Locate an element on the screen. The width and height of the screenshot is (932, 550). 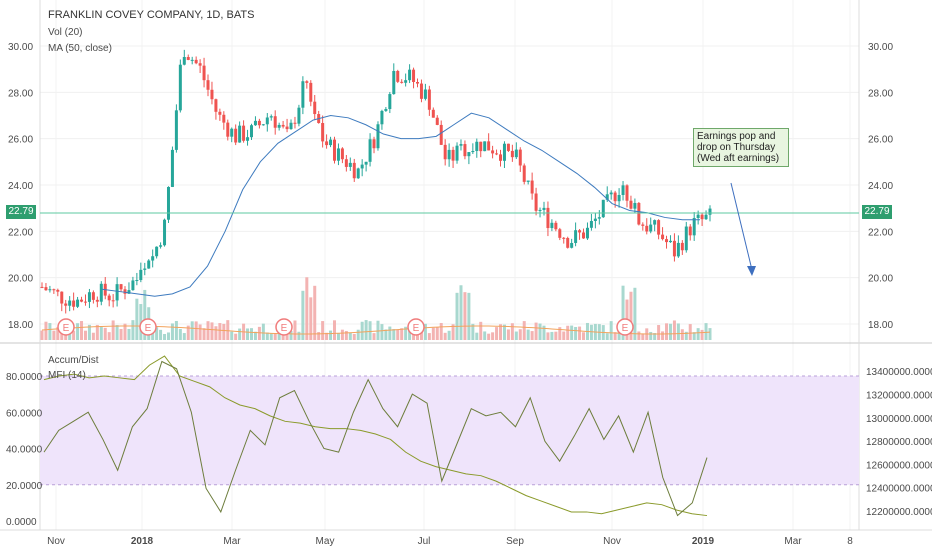
earnings-marker is located at coordinates (416, 327).